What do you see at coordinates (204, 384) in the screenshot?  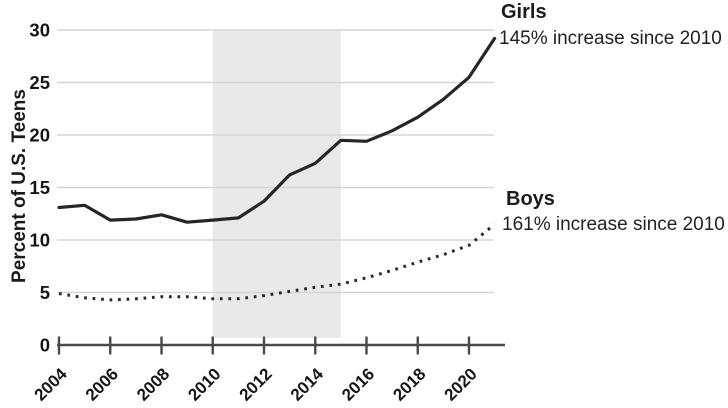 I see `x-tick-label: 2010` at bounding box center [204, 384].